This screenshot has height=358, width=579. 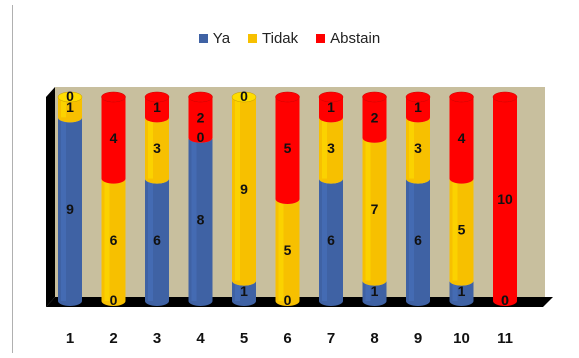 I want to click on category-label-6: 6, so click(x=287, y=338).